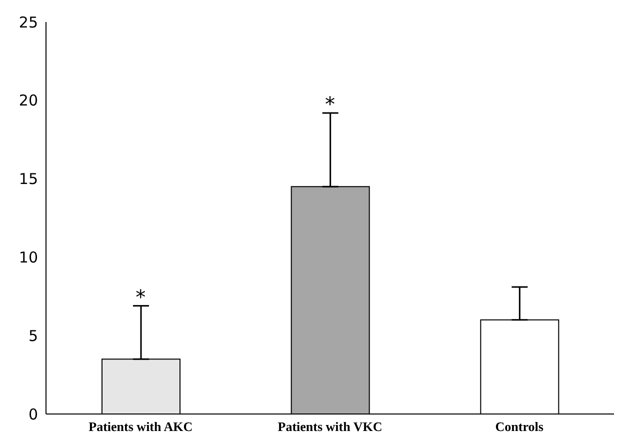 The height and width of the screenshot is (446, 624). Describe the element at coordinates (330, 426) in the screenshot. I see `x-tick-label: Patients with VKC` at that location.